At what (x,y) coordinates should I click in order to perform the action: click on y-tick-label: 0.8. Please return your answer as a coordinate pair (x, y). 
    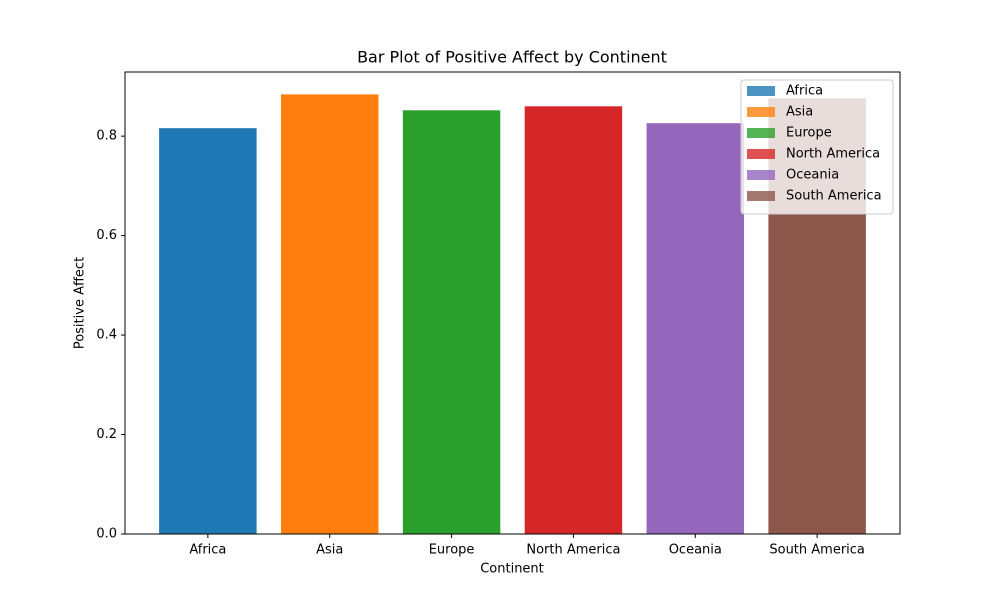
    Looking at the image, I should click on (106, 136).